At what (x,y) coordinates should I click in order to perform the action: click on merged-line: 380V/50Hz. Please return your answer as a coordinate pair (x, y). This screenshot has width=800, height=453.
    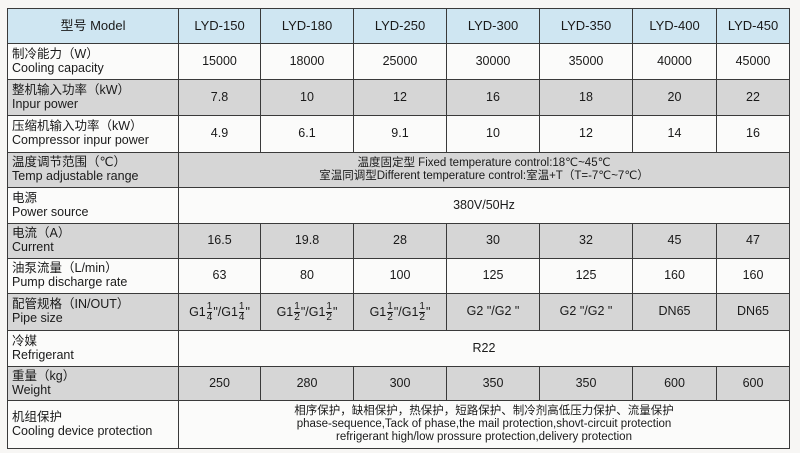
    Looking at the image, I should click on (484, 204).